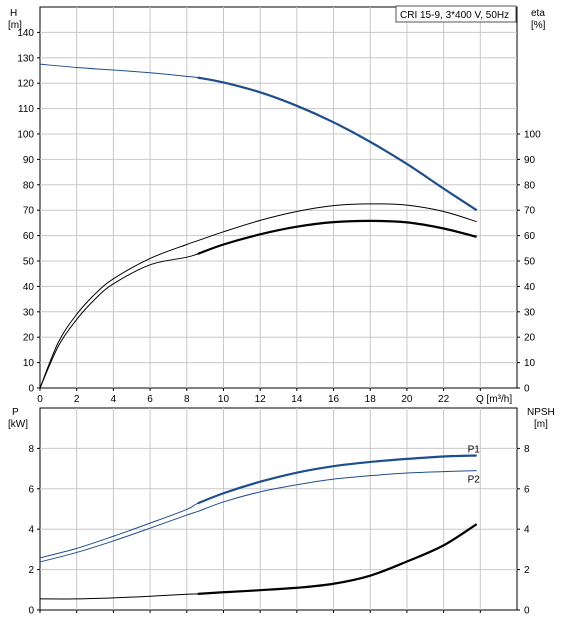 The image size is (561, 631). I want to click on right-tick-label: 20, so click(530, 338).